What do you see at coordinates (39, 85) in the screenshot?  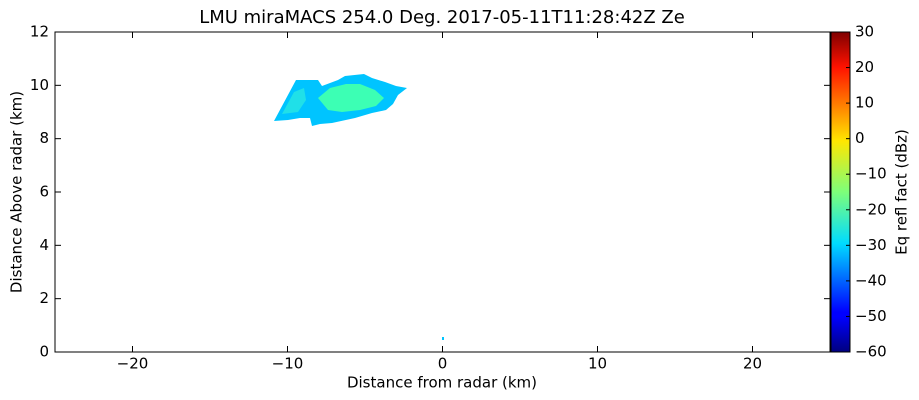 I see `y-tick-label: 10` at bounding box center [39, 85].